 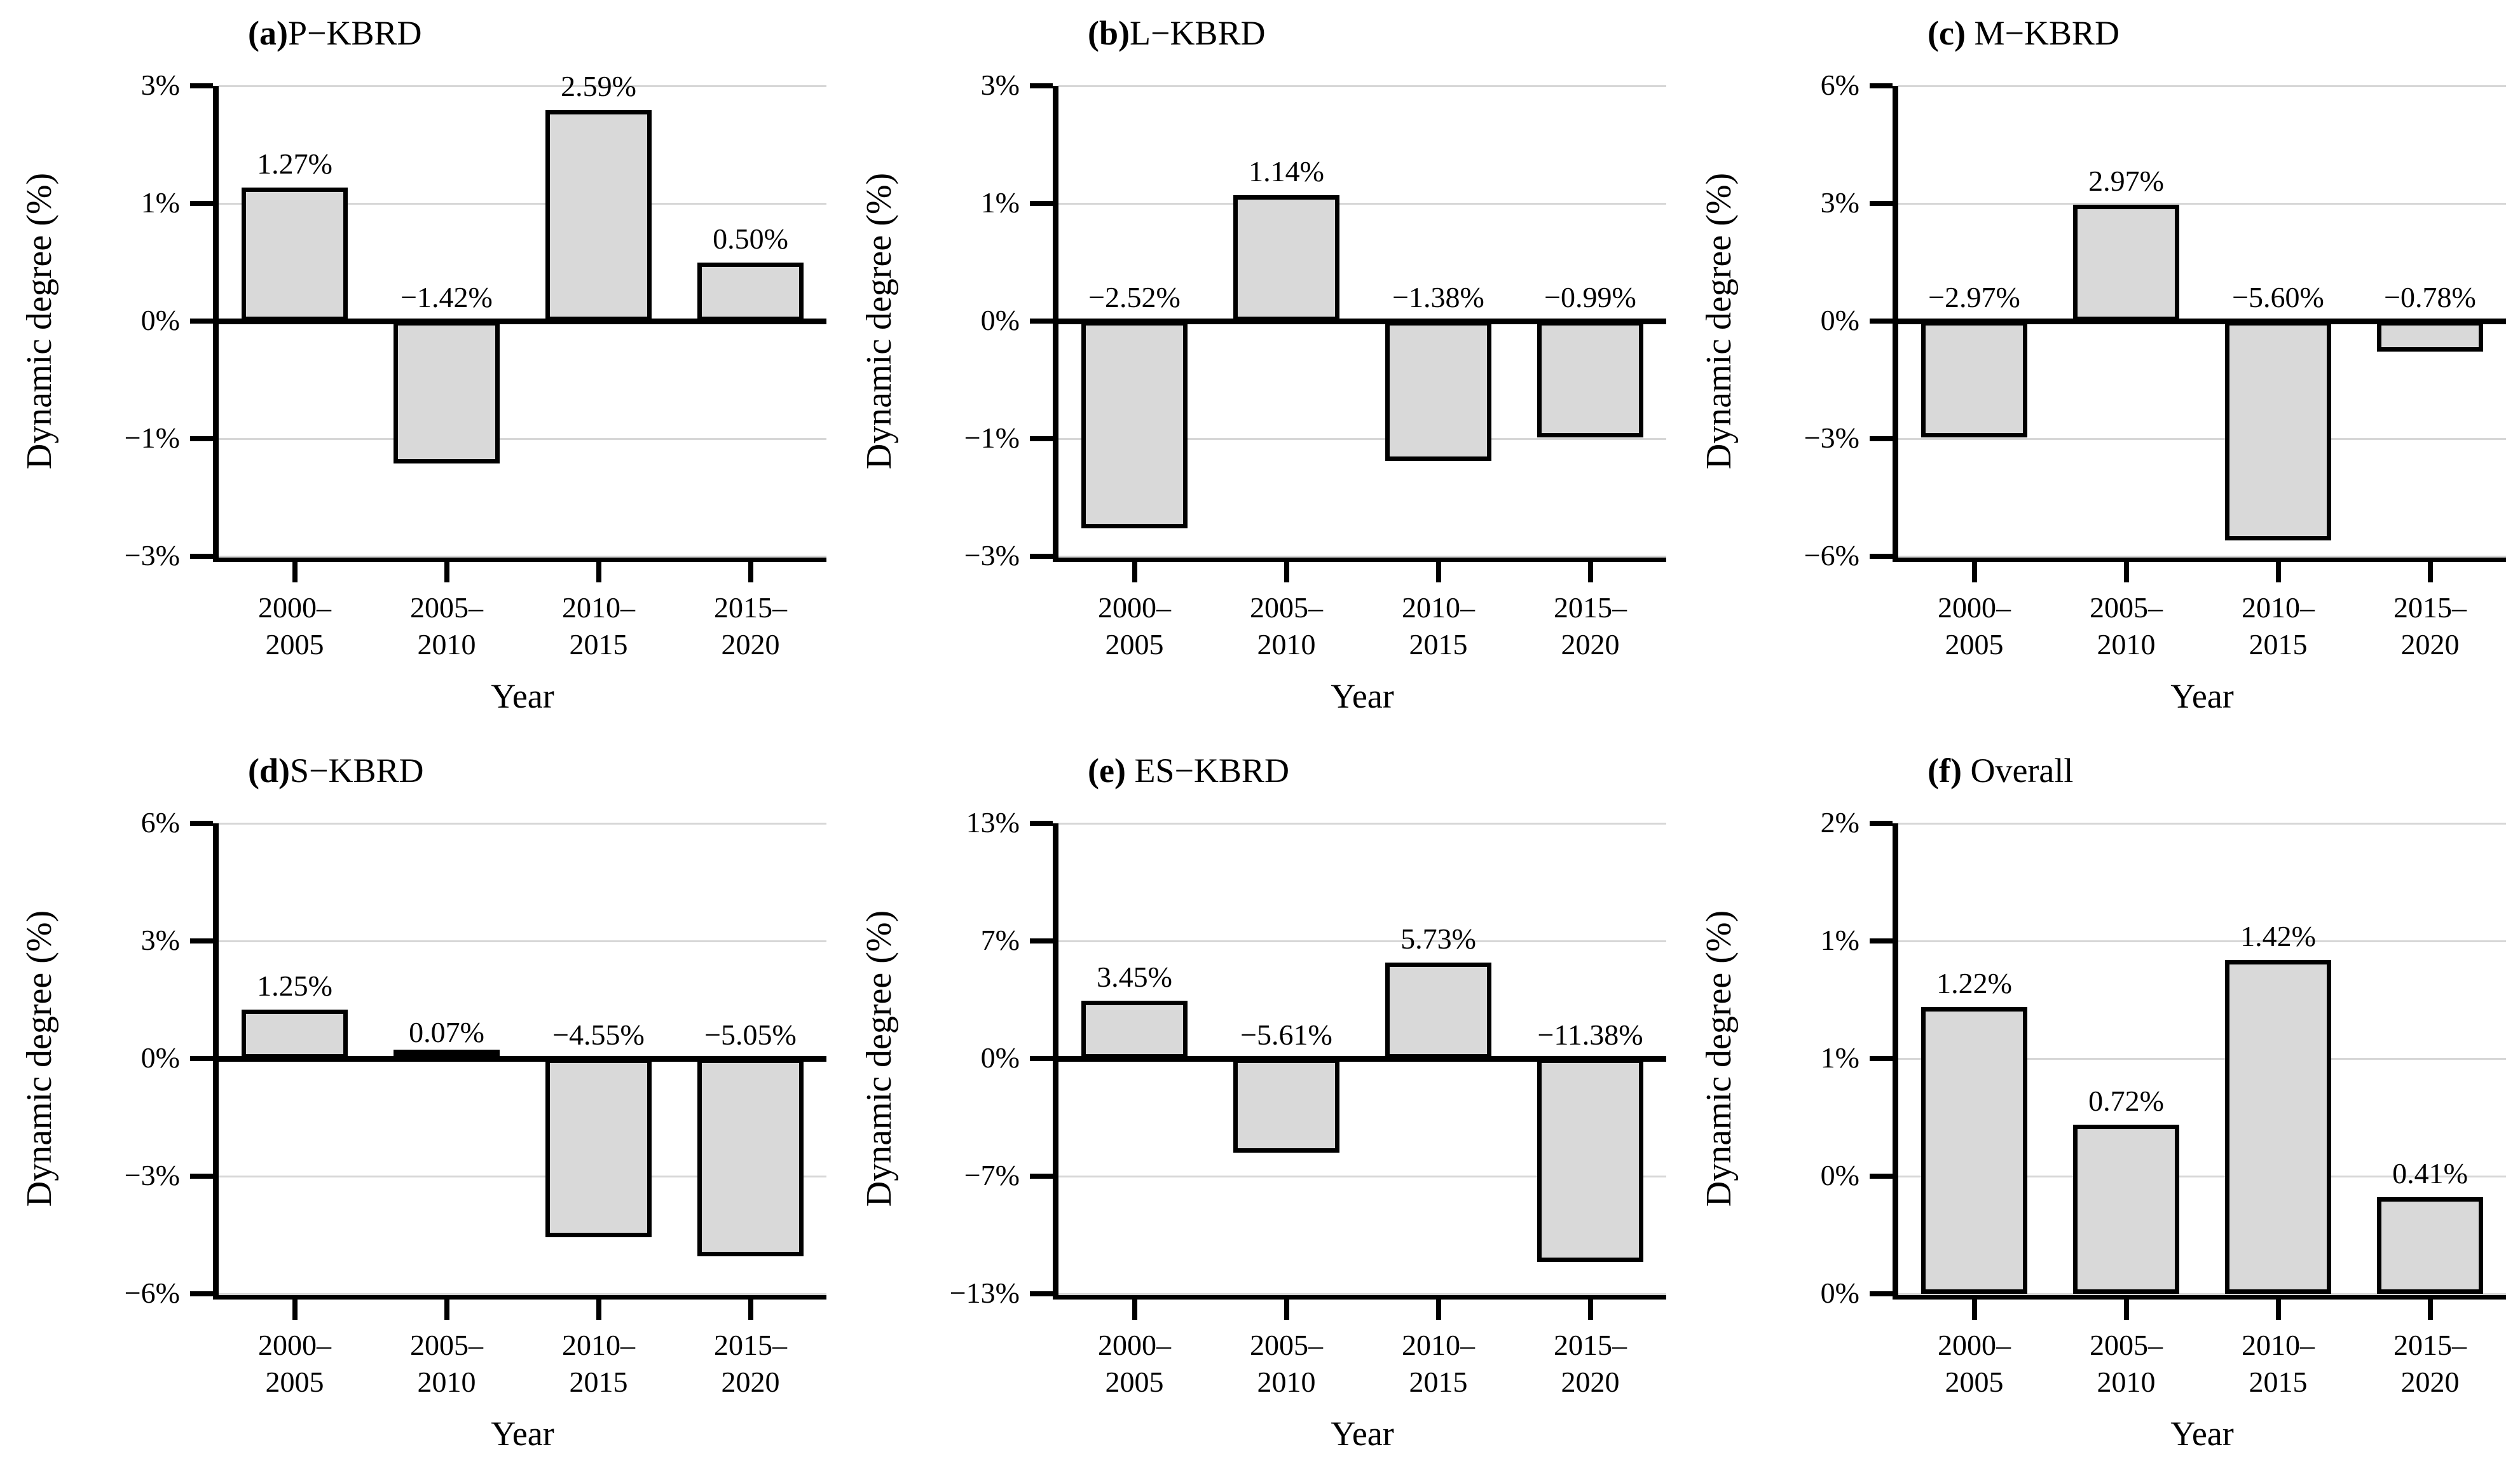 I want to click on panel-letter: (b), so click(x=1109, y=33).